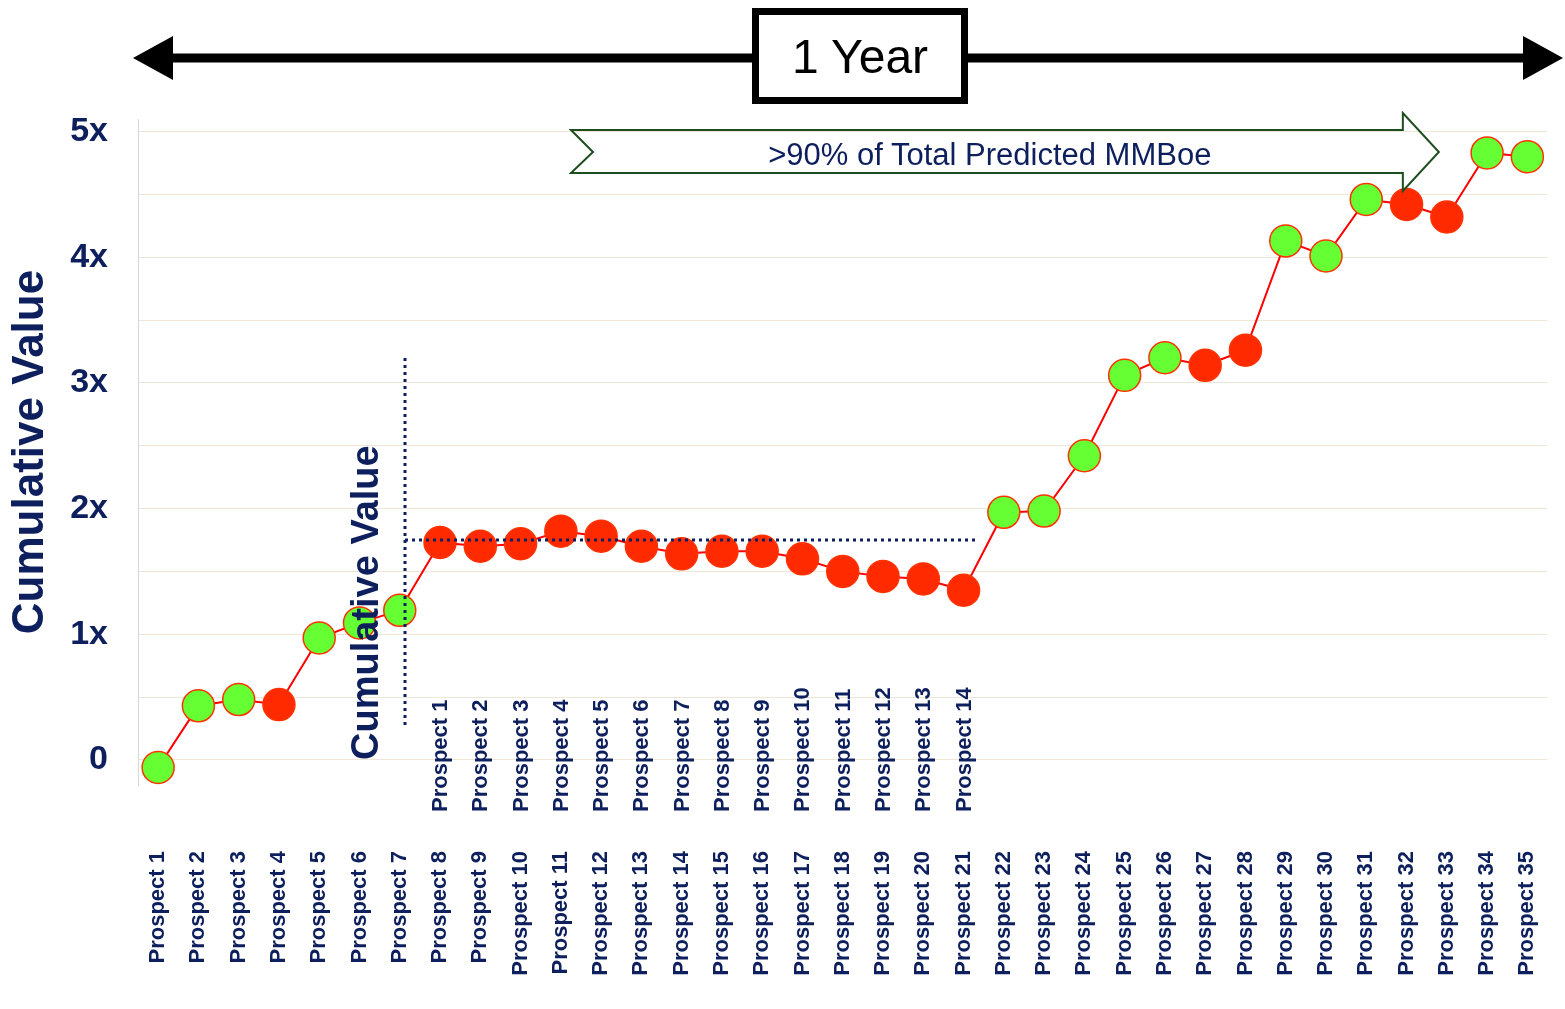 The height and width of the screenshot is (1009, 1565). What do you see at coordinates (479, 907) in the screenshot?
I see `x-tick-label: Prospect 9` at bounding box center [479, 907].